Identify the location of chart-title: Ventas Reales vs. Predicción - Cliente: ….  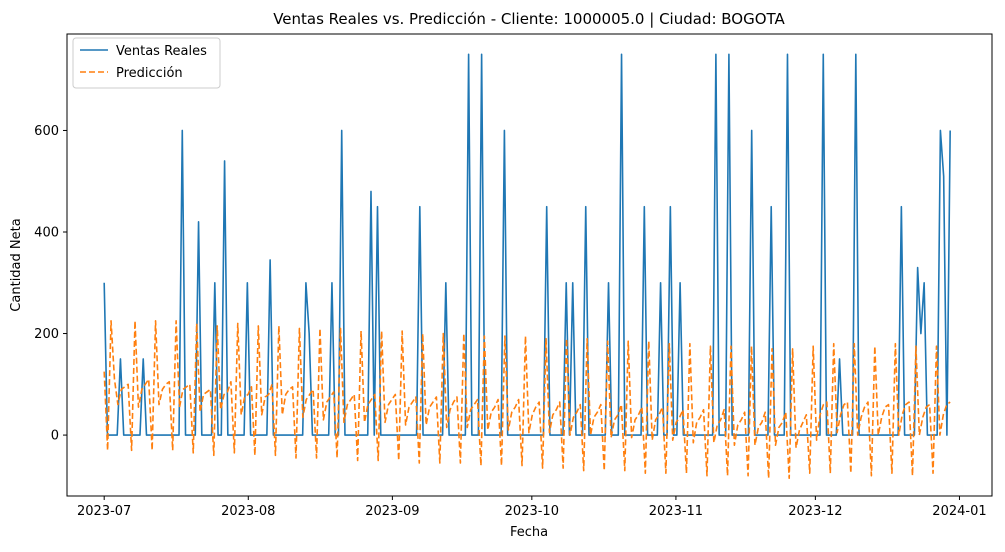
(529, 19).